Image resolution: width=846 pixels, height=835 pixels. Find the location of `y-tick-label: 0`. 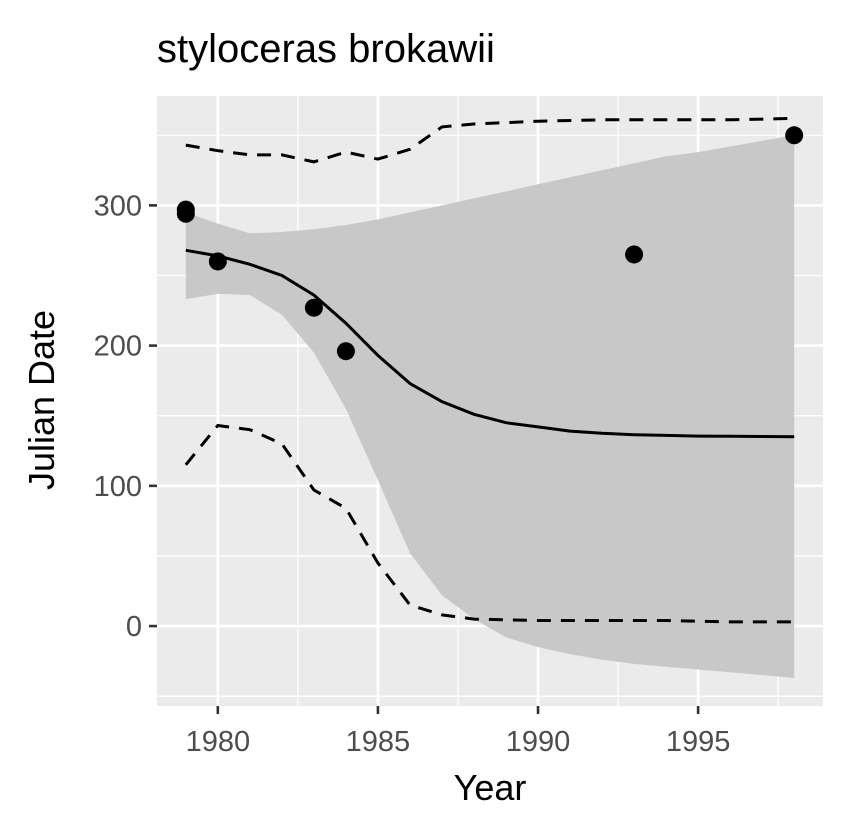

y-tick-label: 0 is located at coordinates (134, 627).